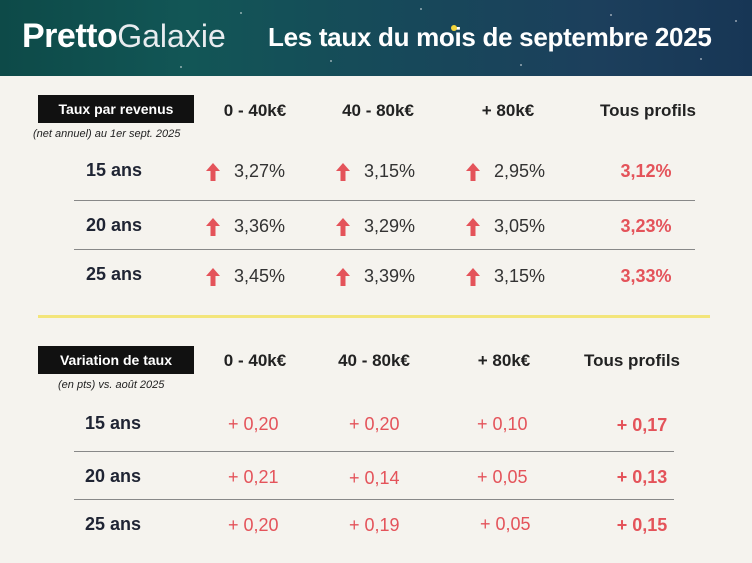 The image size is (752, 563). What do you see at coordinates (260, 226) in the screenshot?
I see `rate-value: 3,36%` at bounding box center [260, 226].